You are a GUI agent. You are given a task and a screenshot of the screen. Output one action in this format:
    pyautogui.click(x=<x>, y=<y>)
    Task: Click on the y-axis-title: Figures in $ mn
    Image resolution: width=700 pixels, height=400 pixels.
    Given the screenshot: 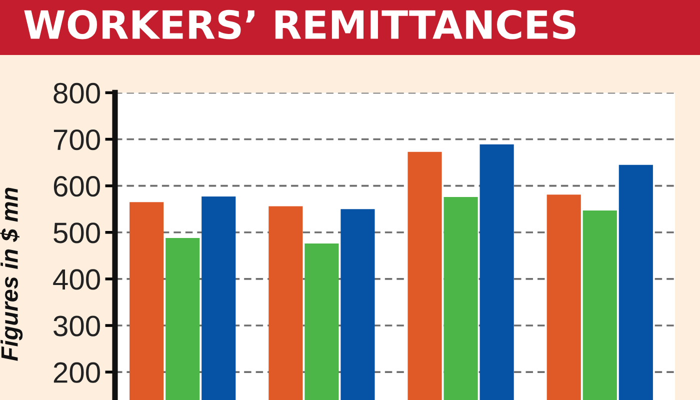 What is the action you would take?
    pyautogui.click(x=11, y=274)
    